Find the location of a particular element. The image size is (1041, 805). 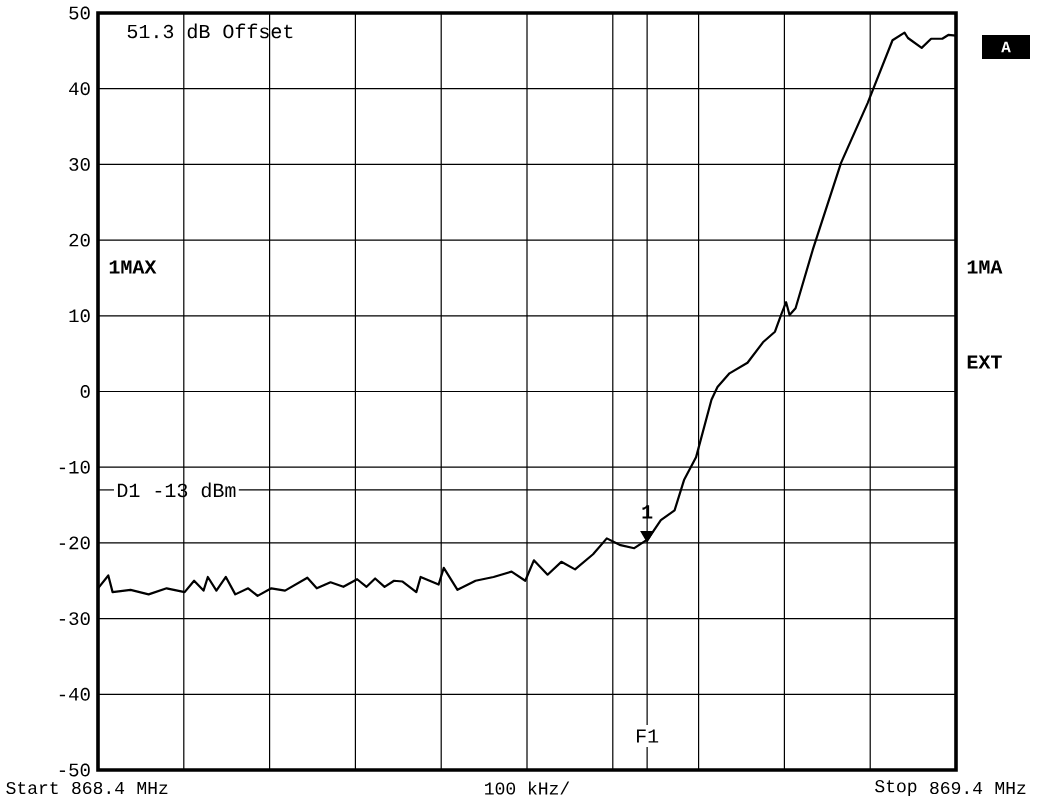

y-tick-label: 20 is located at coordinates (79, 240).